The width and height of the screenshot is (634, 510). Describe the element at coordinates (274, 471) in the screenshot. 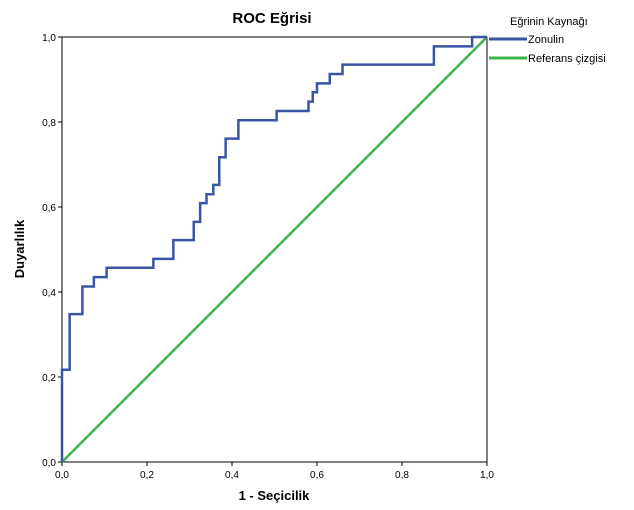

I see `x-axis: 0,0 0,2 0,4 0,6 0,8 1,0` at that location.